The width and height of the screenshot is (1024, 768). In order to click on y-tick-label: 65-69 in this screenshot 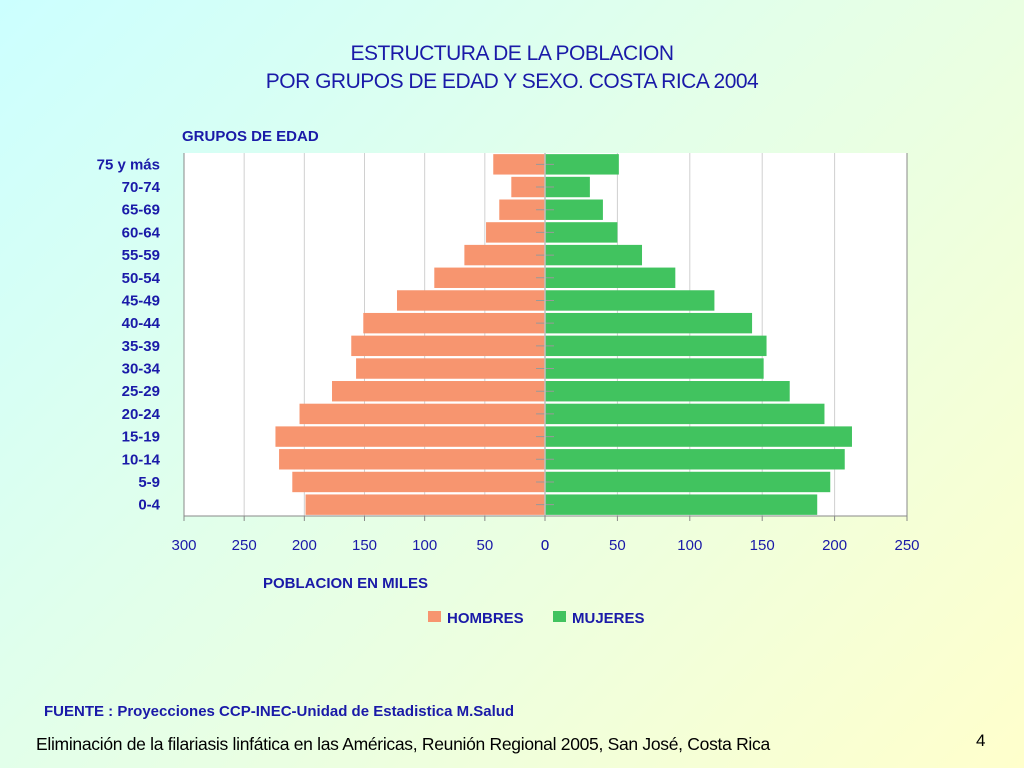, I will do `click(141, 210)`.